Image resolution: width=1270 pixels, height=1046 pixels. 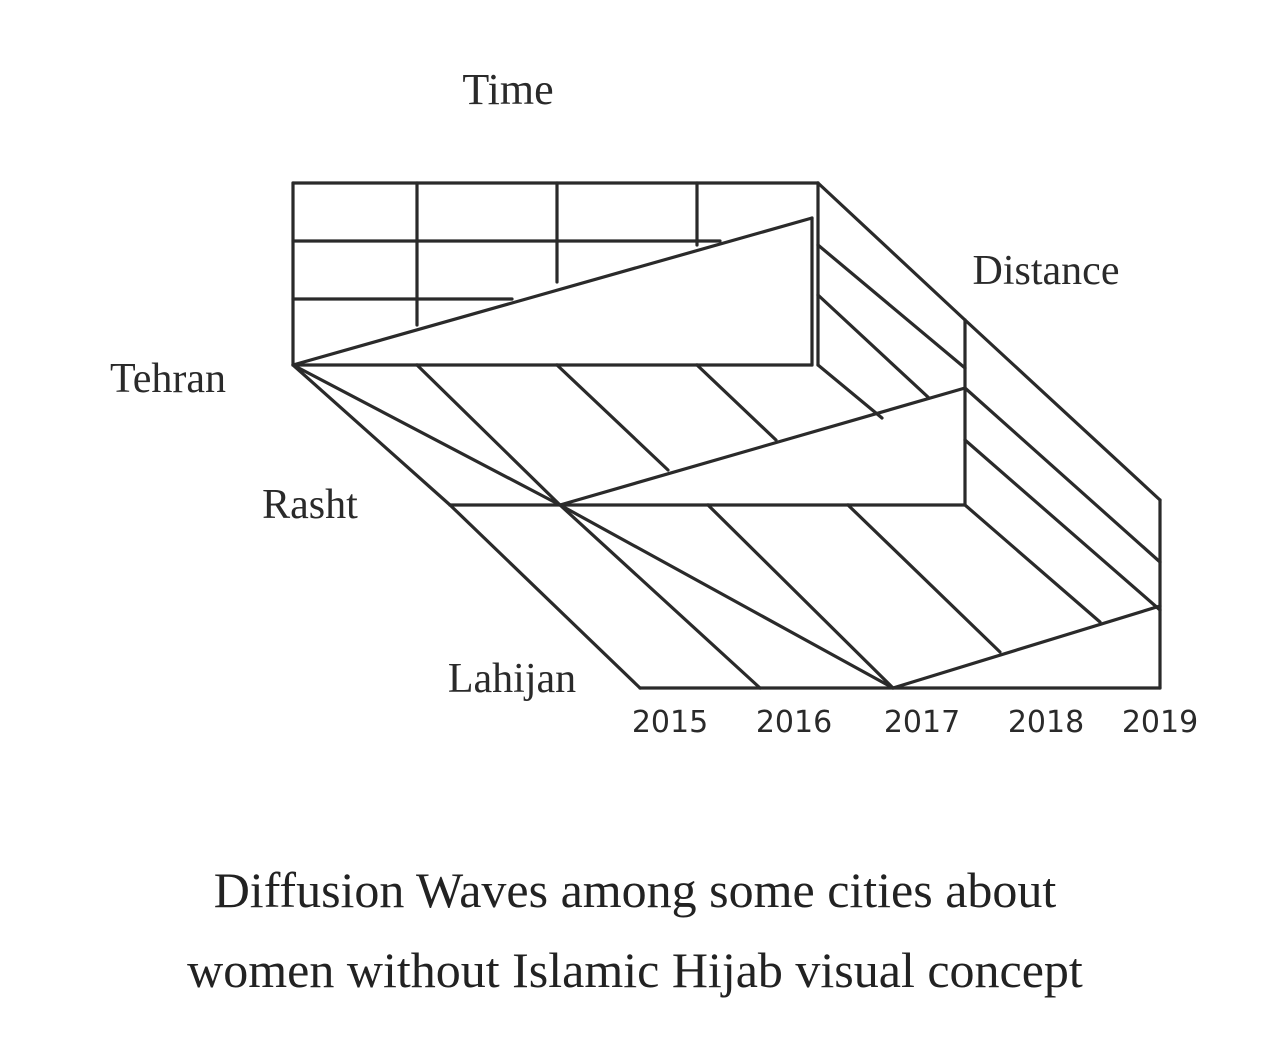 What do you see at coordinates (512, 679) in the screenshot?
I see `city-label-lahijan: Lahijan` at bounding box center [512, 679].